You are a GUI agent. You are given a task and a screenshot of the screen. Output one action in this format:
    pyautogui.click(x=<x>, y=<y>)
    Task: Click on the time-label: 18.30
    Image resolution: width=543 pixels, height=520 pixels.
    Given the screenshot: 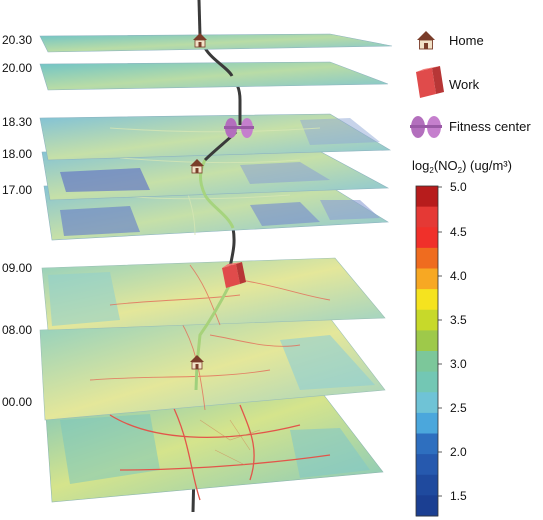 What is the action you would take?
    pyautogui.click(x=17, y=122)
    